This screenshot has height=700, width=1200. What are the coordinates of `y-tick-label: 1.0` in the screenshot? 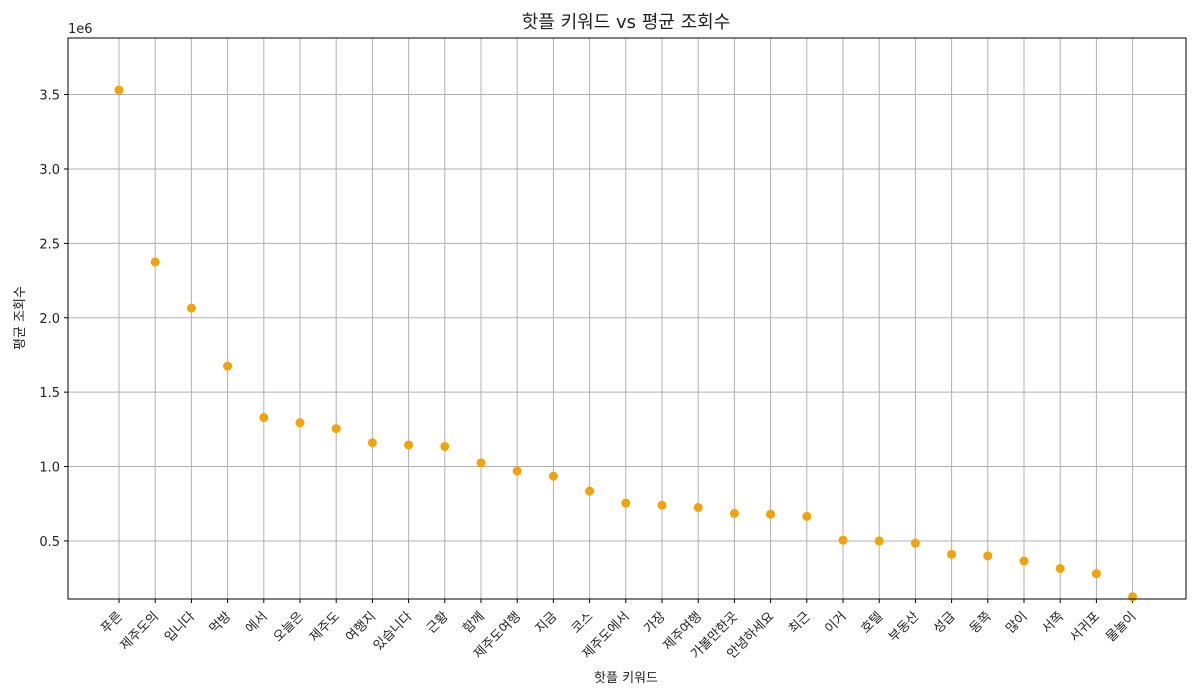 It's located at (49, 468).